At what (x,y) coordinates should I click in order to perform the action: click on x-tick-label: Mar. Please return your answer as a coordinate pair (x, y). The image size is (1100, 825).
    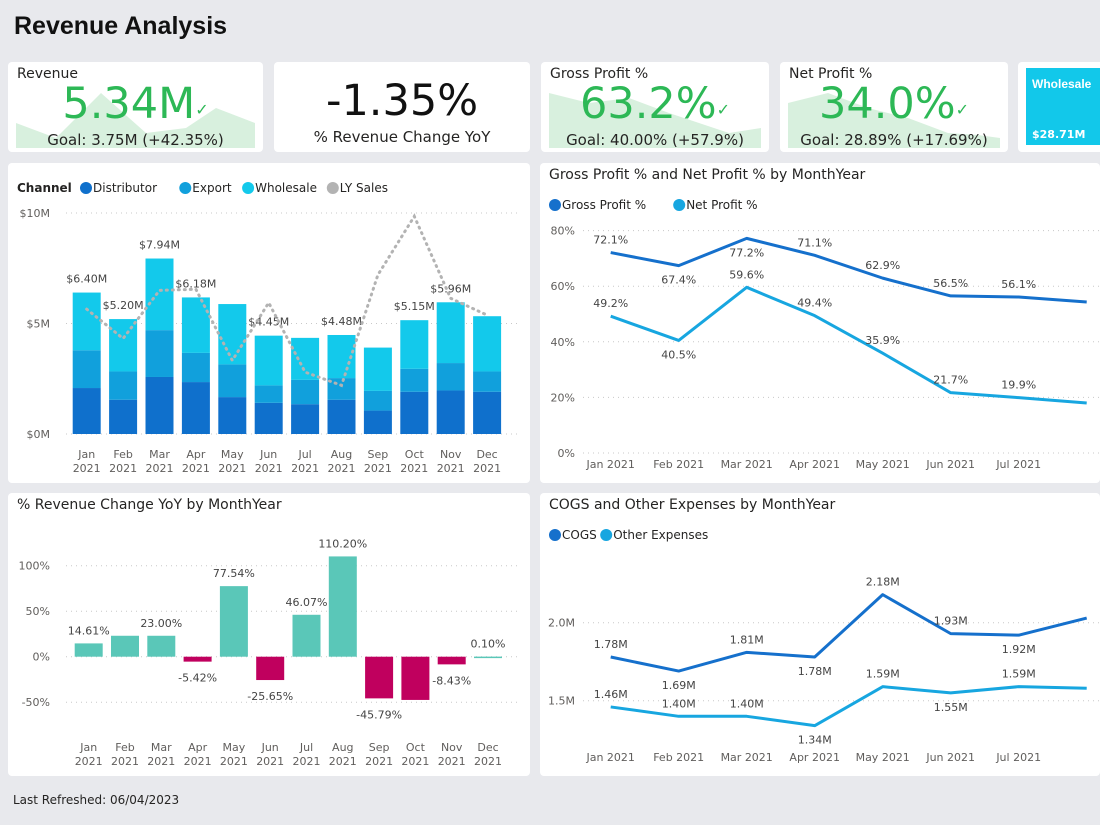
    Looking at the image, I should click on (161, 747).